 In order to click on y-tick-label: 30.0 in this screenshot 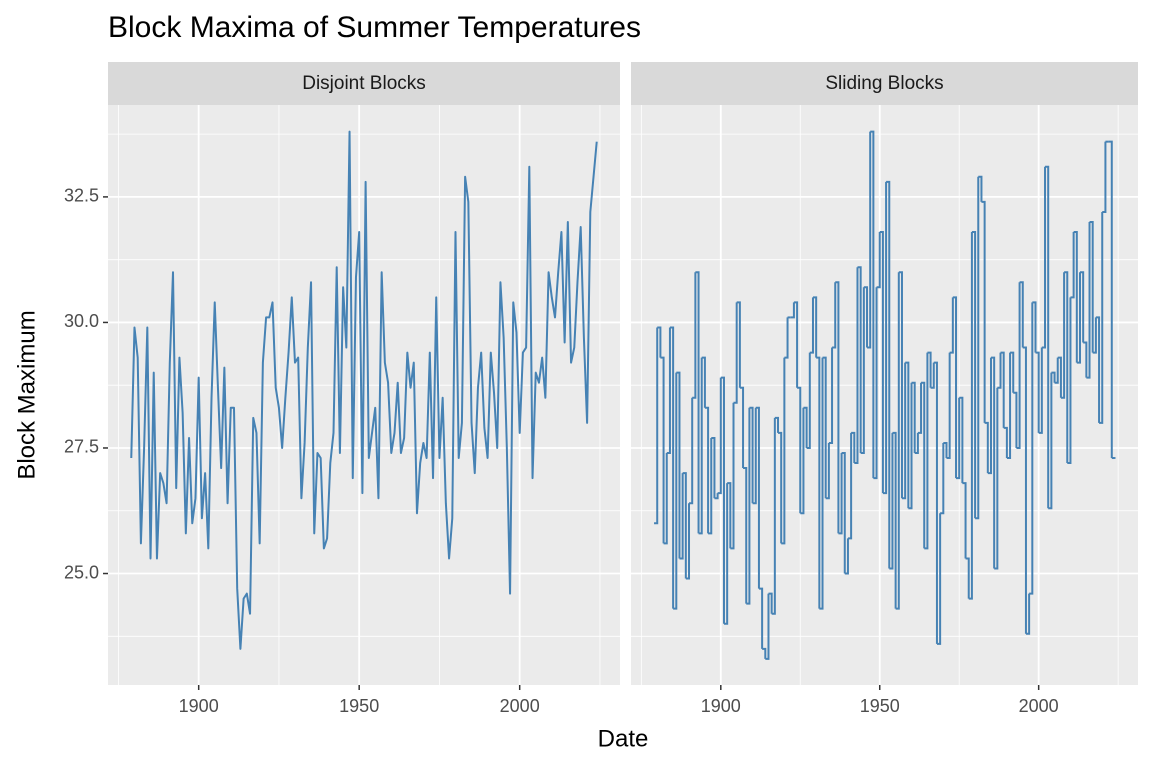, I will do `click(81, 321)`.